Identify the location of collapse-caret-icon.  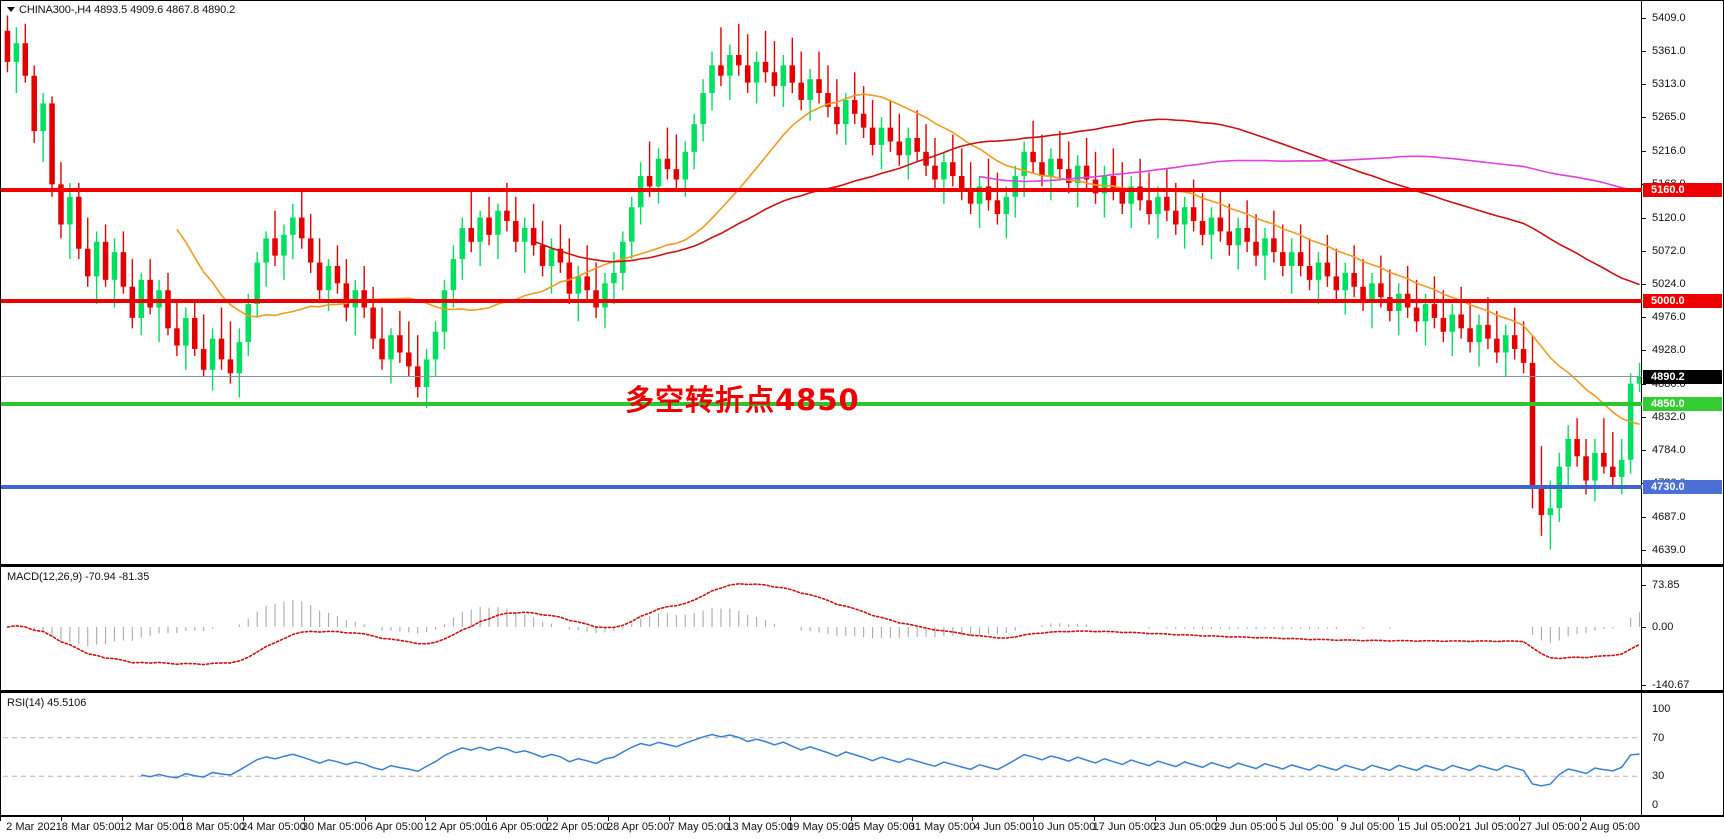
(11, 9).